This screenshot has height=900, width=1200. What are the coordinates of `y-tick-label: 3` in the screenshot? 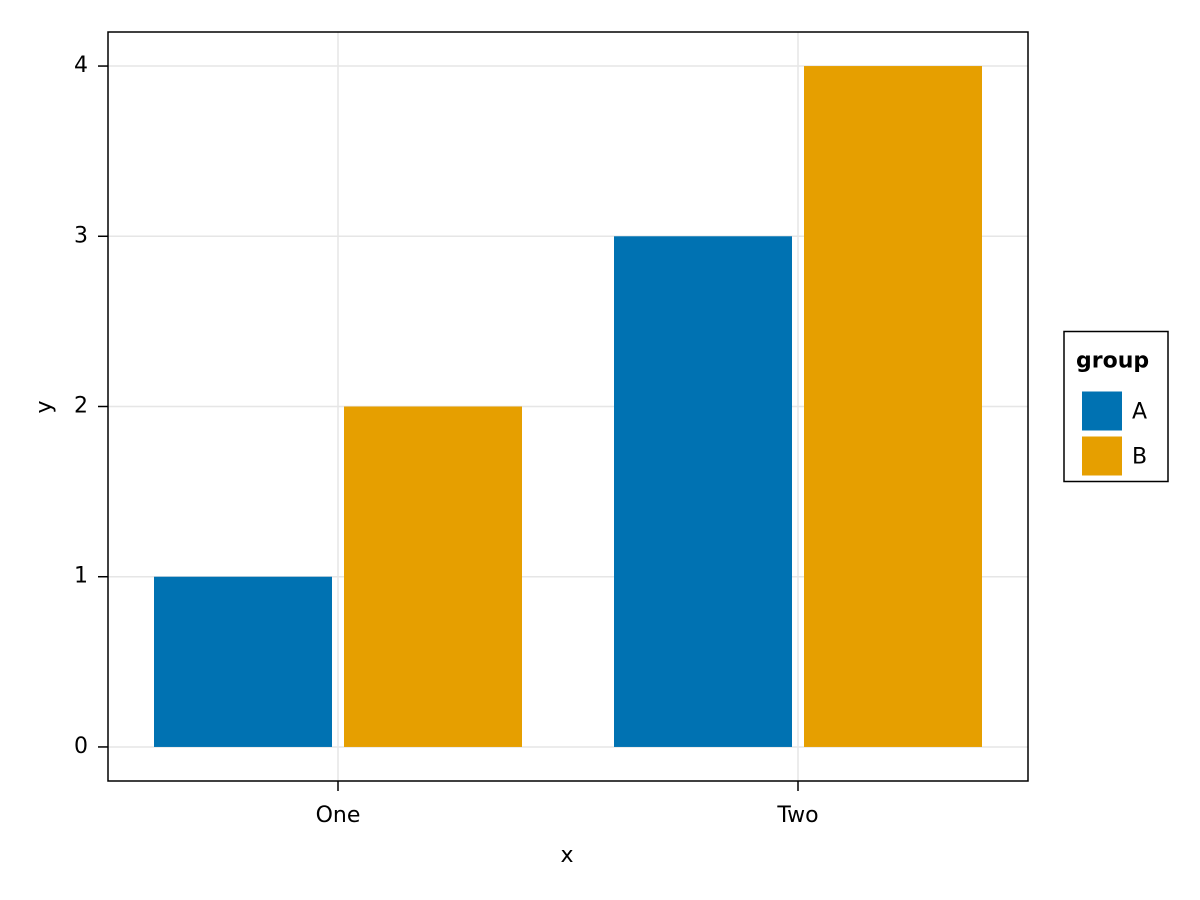 It's located at (81, 235).